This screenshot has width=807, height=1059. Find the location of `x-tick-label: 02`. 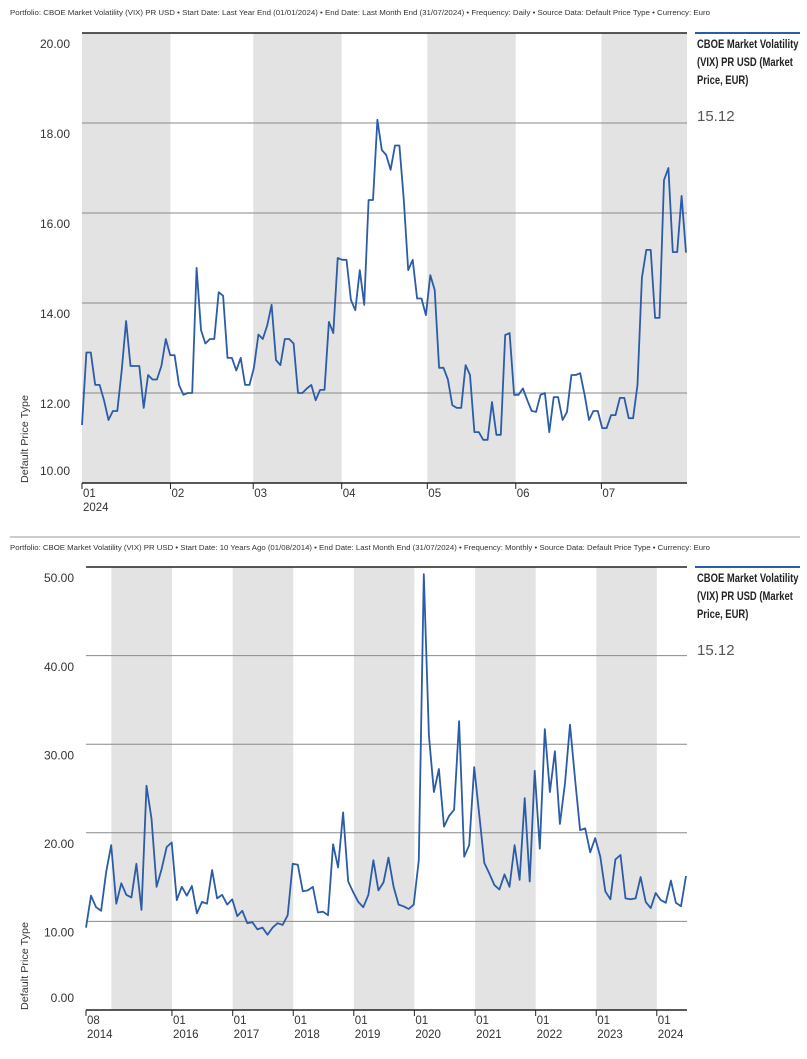

x-tick-label: 02 is located at coordinates (177, 494).